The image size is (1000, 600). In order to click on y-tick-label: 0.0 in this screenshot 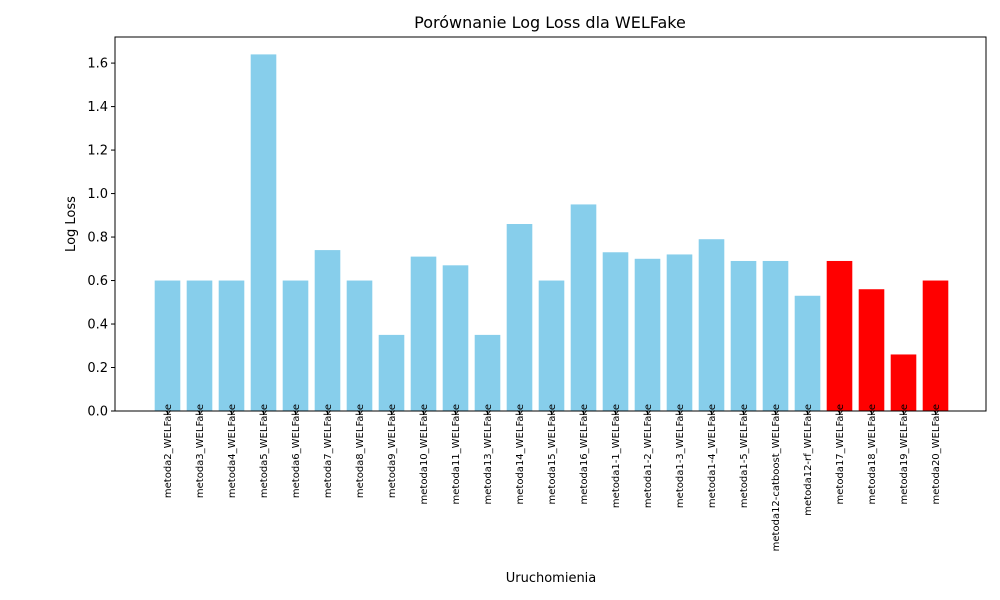, I will do `click(97, 412)`.